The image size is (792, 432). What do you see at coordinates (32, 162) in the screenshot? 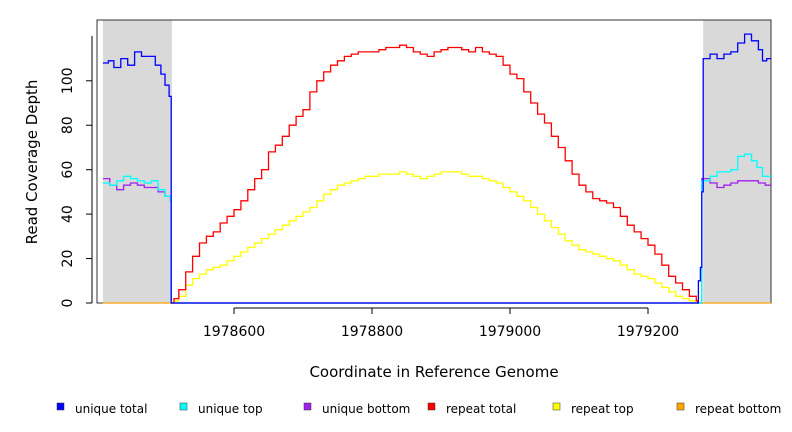
I see `y-axis-label: Read Coverage Depth` at bounding box center [32, 162].